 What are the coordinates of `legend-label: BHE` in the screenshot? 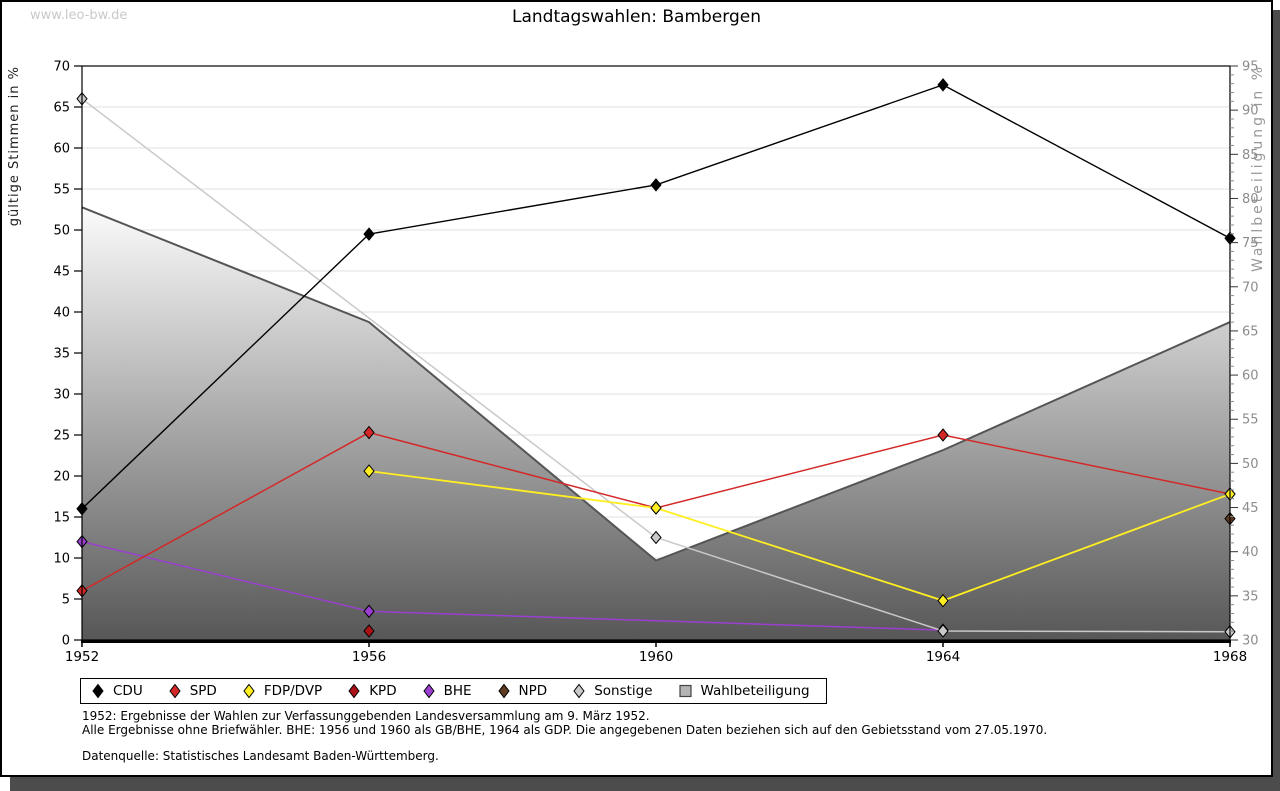 It's located at (457, 691).